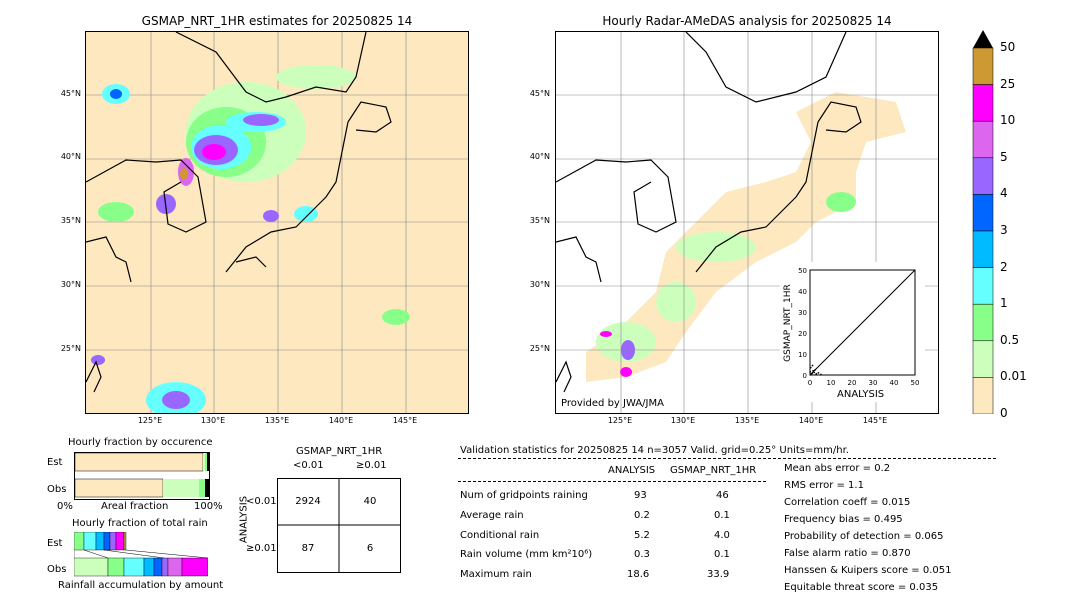 The image size is (1080, 612). I want to click on stats-row-label-3: Conditional rain, so click(500, 535).